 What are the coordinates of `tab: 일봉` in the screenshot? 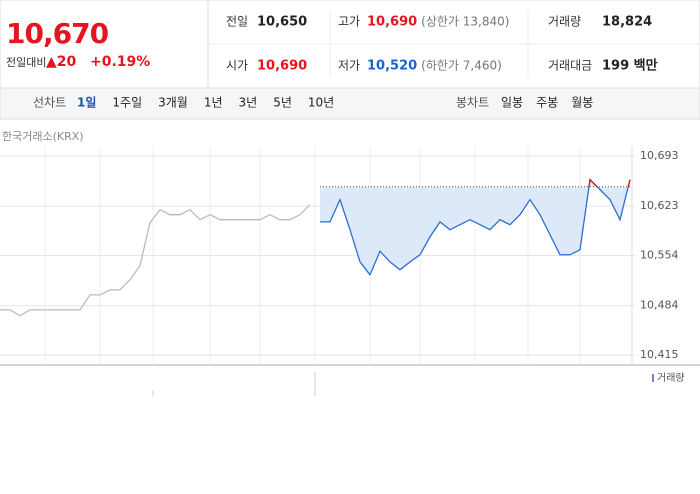 It's located at (512, 103).